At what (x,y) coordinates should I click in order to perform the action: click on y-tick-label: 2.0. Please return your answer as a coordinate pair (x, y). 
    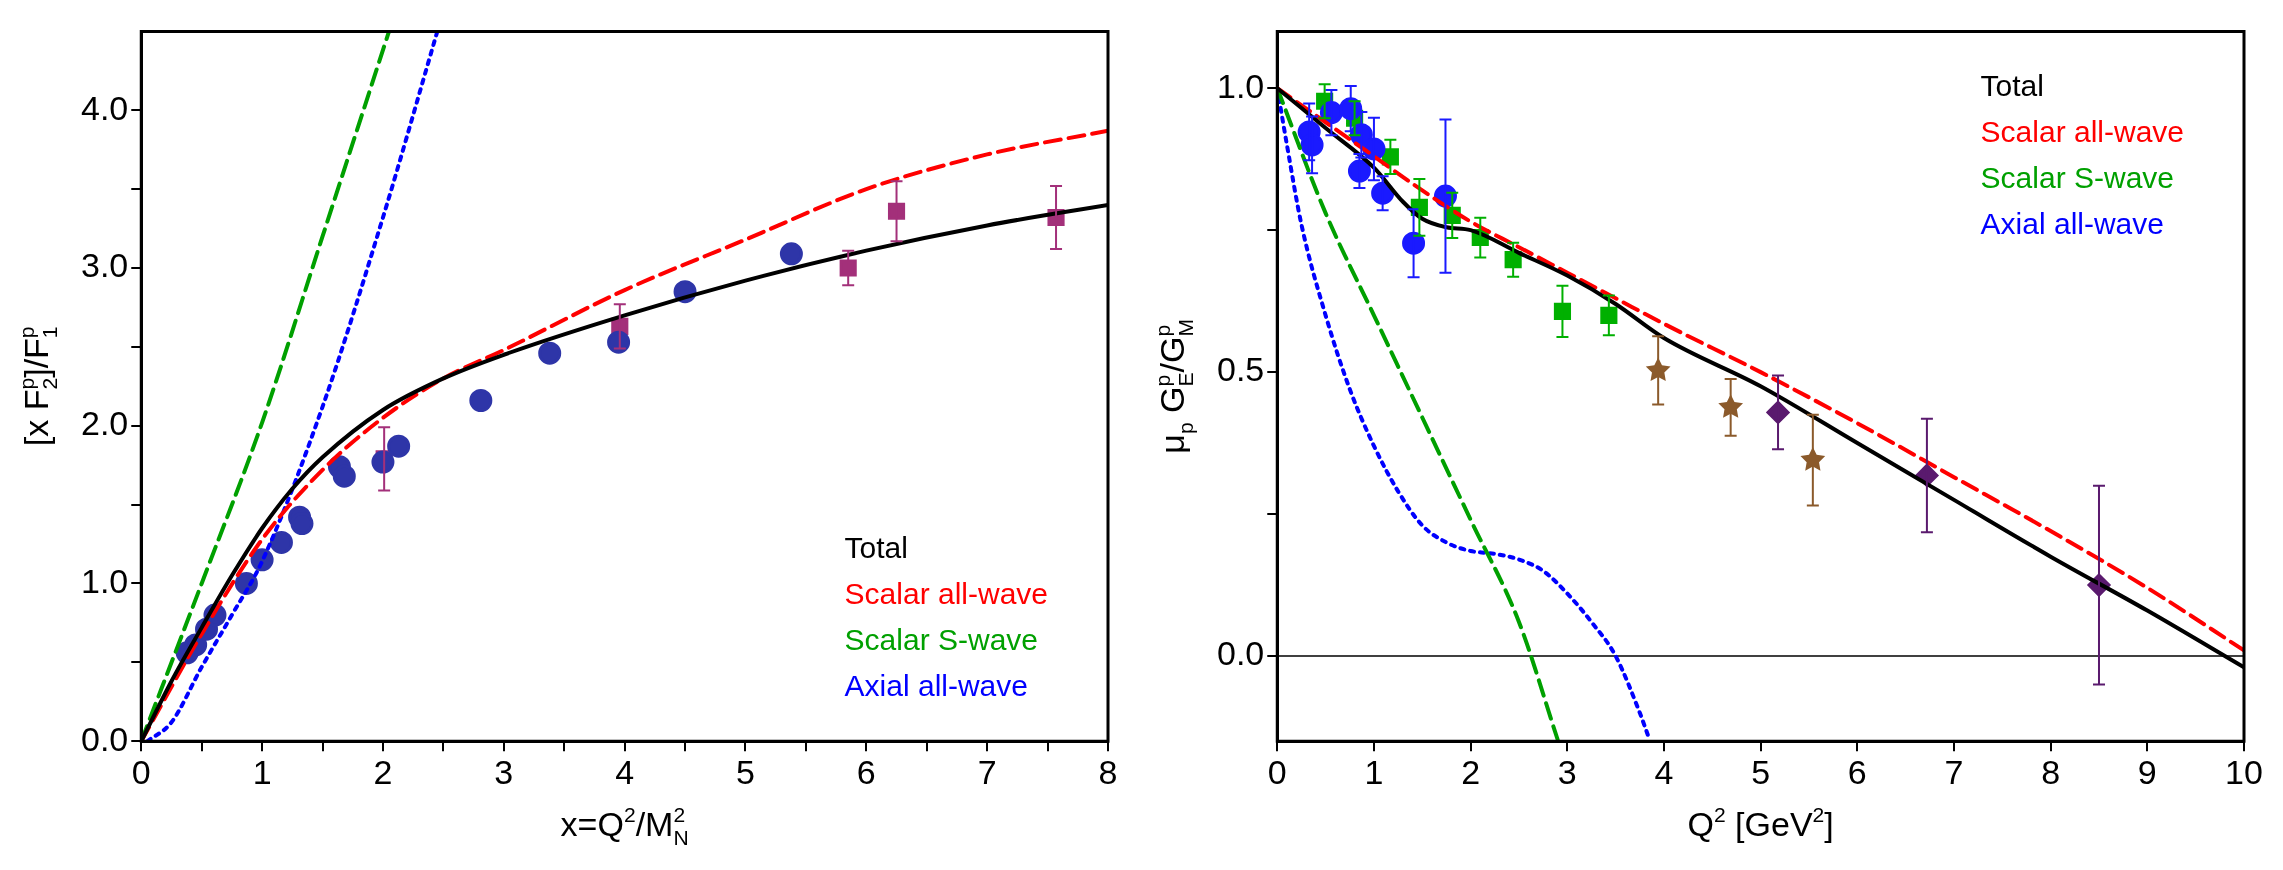
    Looking at the image, I should click on (105, 423).